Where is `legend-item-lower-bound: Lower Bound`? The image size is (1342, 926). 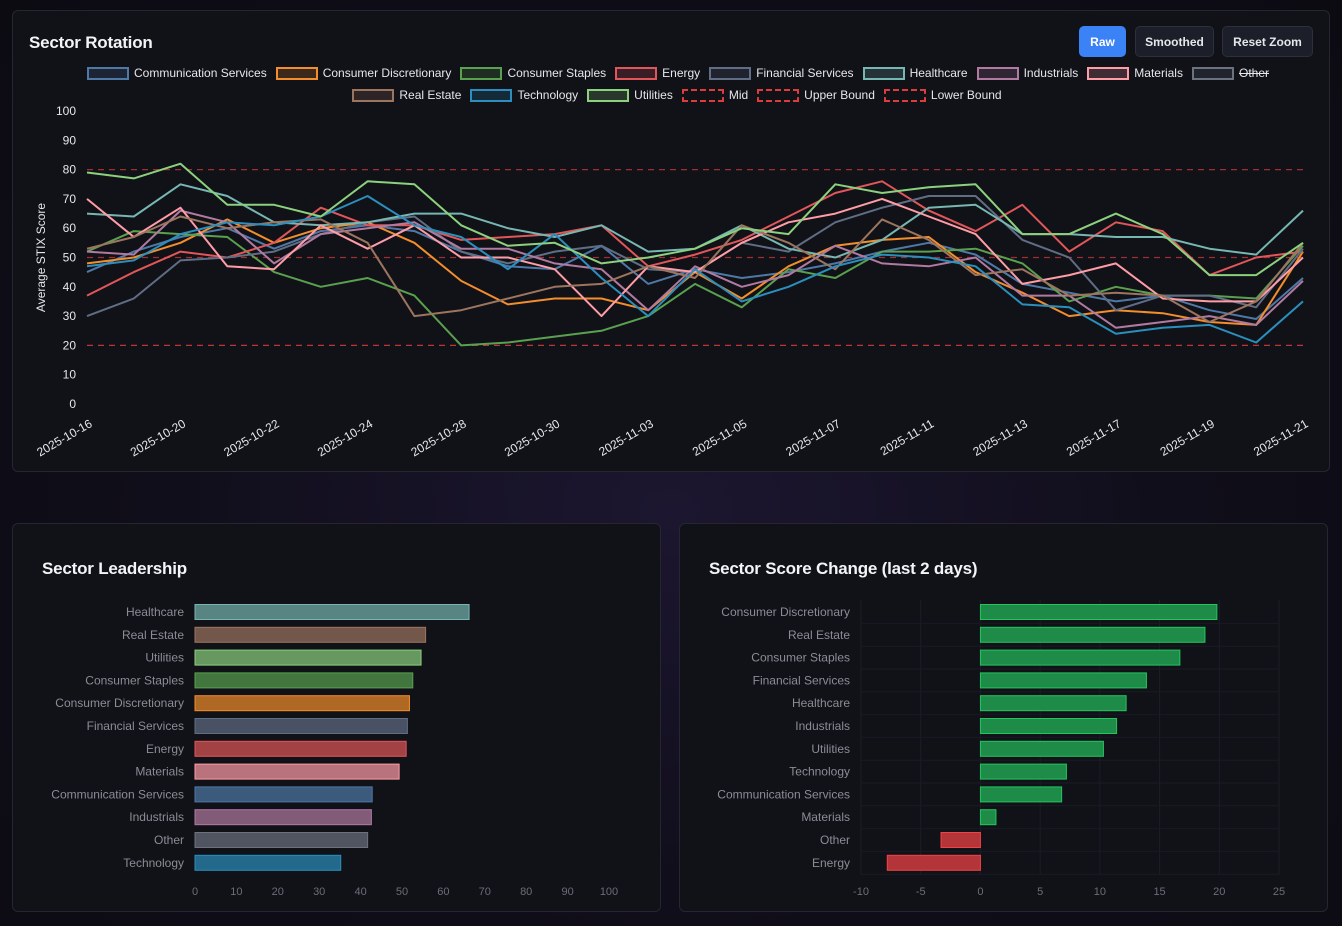 legend-item-lower-bound: Lower Bound is located at coordinates (942, 95).